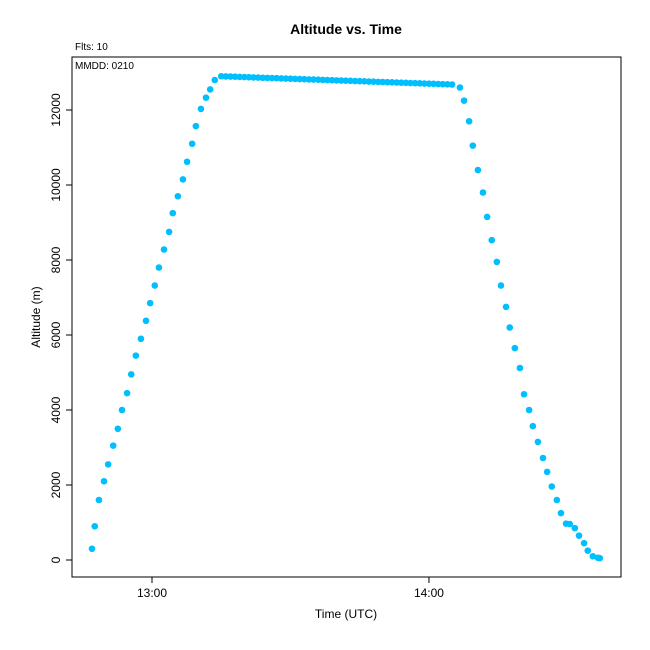 This screenshot has height=650, width=650. What do you see at coordinates (104, 66) in the screenshot?
I see `annotation: MMDD: 0210` at bounding box center [104, 66].